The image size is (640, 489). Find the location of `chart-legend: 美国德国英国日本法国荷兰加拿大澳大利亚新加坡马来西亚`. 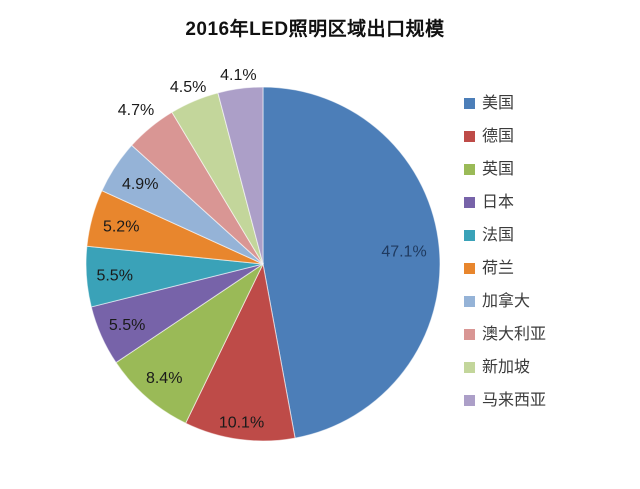

chart-legend: 美国德国英国日本法国荷兰加拿大澳大利亚新加坡马来西亚 is located at coordinates (505, 252).